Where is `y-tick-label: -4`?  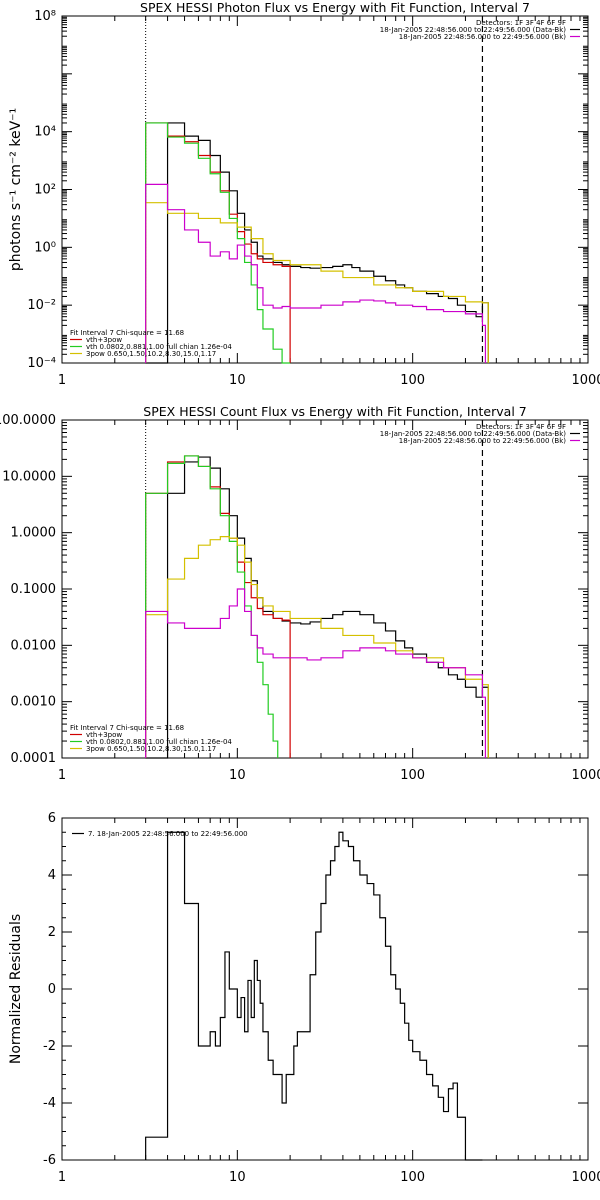 y-tick-label: -4 is located at coordinates (49, 1103).